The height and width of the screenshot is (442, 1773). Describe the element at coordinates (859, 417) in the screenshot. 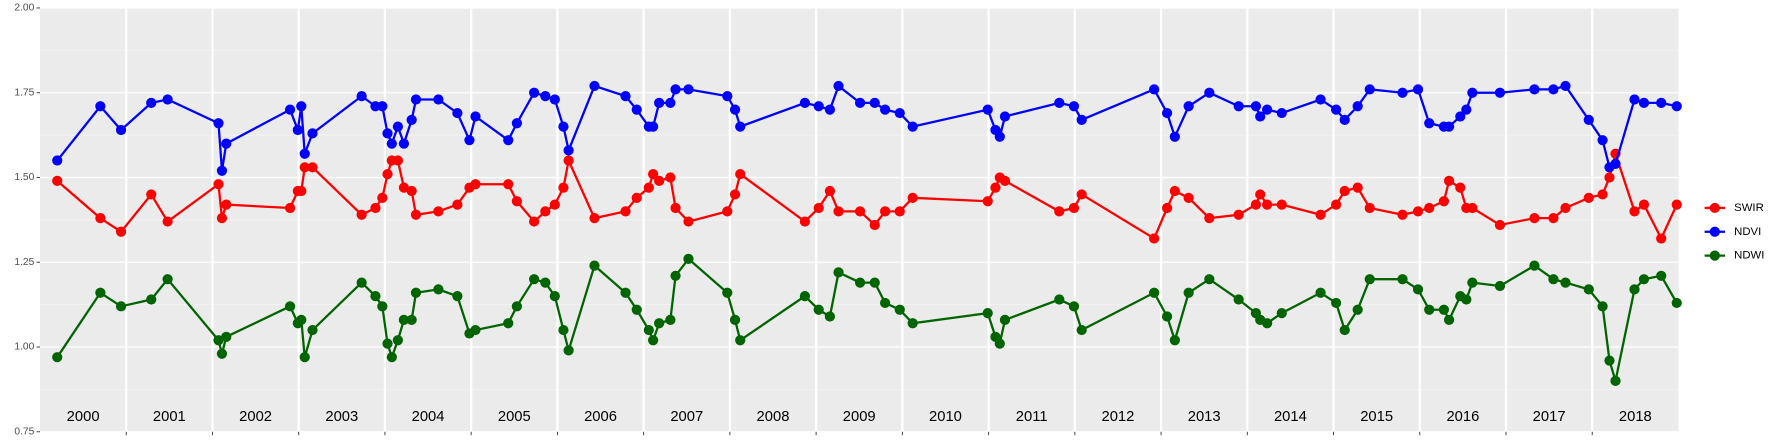

I see `year-label: 2009` at that location.